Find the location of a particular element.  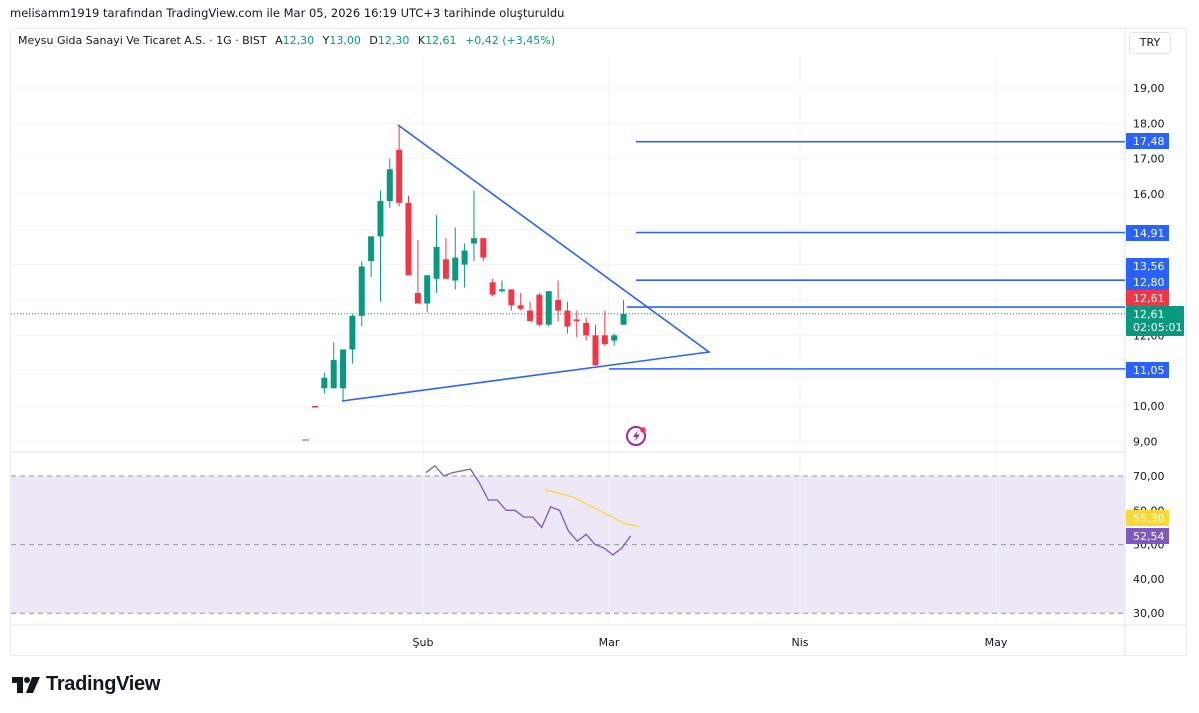

bar-countdown: 02:05:01 is located at coordinates (1157, 327).